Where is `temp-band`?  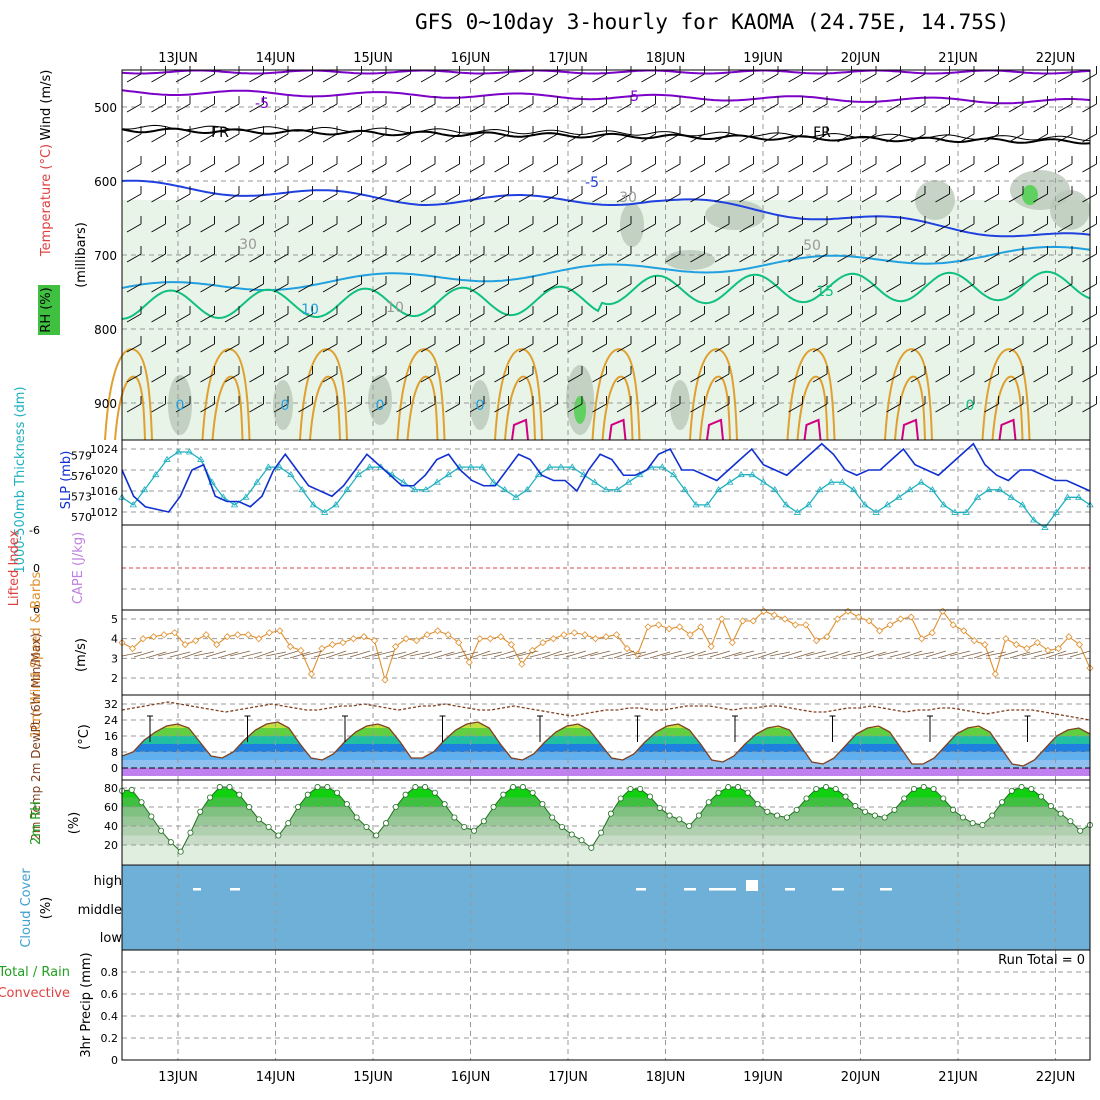 temp-band is located at coordinates (606, 764).